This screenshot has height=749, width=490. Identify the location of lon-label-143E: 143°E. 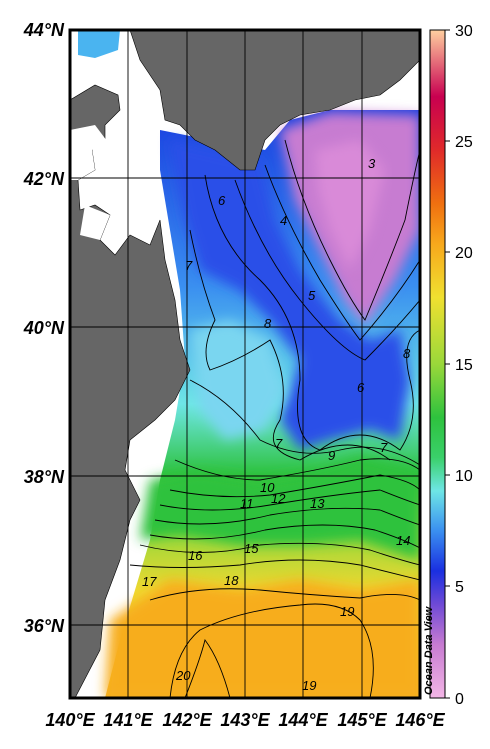
(245, 720).